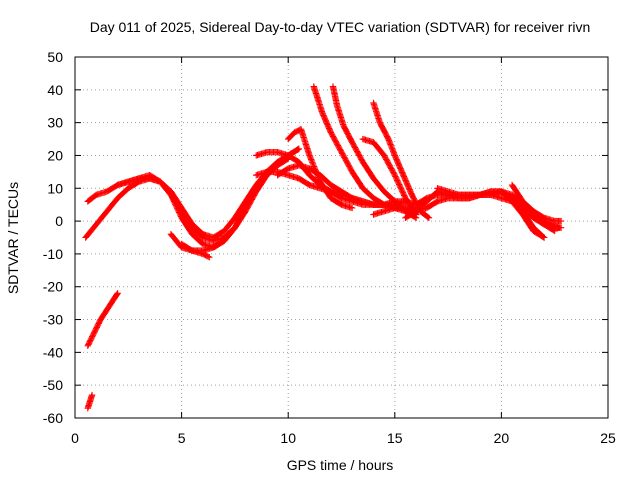  What do you see at coordinates (55, 57) in the screenshot?
I see `y-tick-label: 50` at bounding box center [55, 57].